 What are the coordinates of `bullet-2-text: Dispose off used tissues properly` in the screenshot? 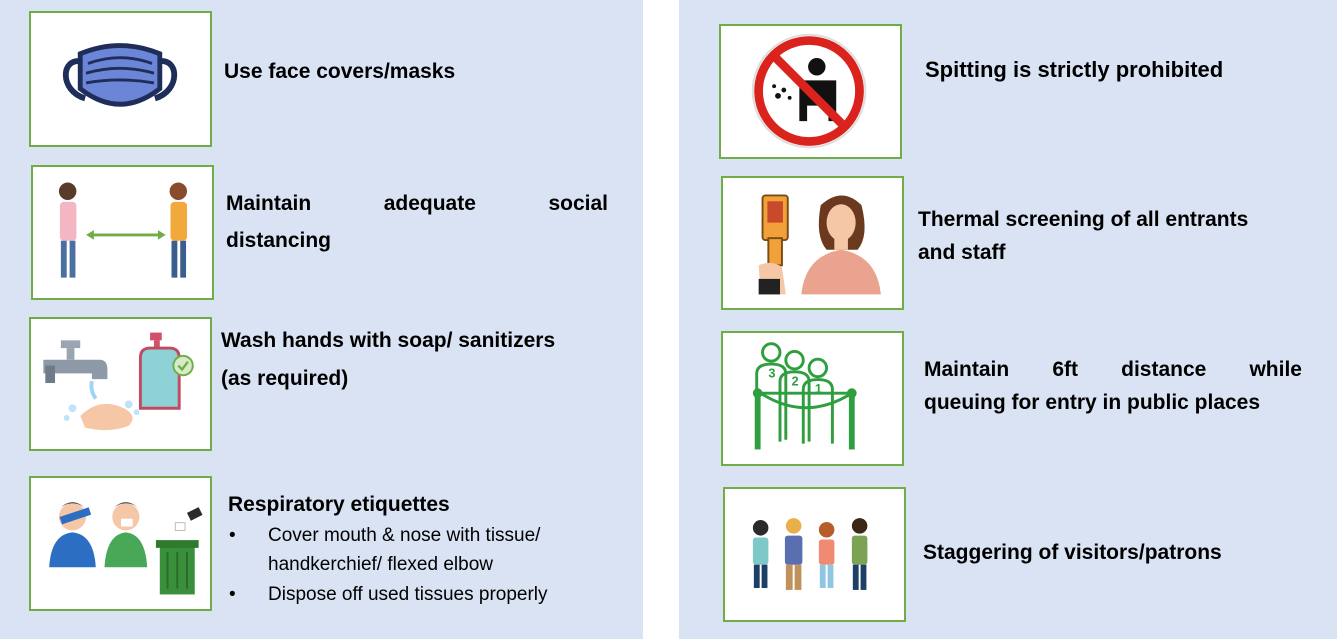 It's located at (408, 594).